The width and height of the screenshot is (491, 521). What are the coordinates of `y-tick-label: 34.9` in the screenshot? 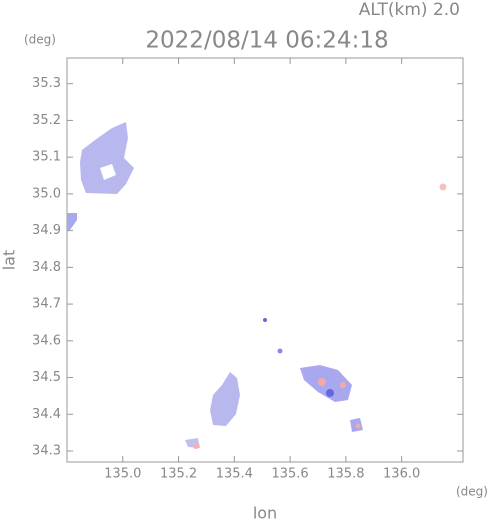 It's located at (46, 230).